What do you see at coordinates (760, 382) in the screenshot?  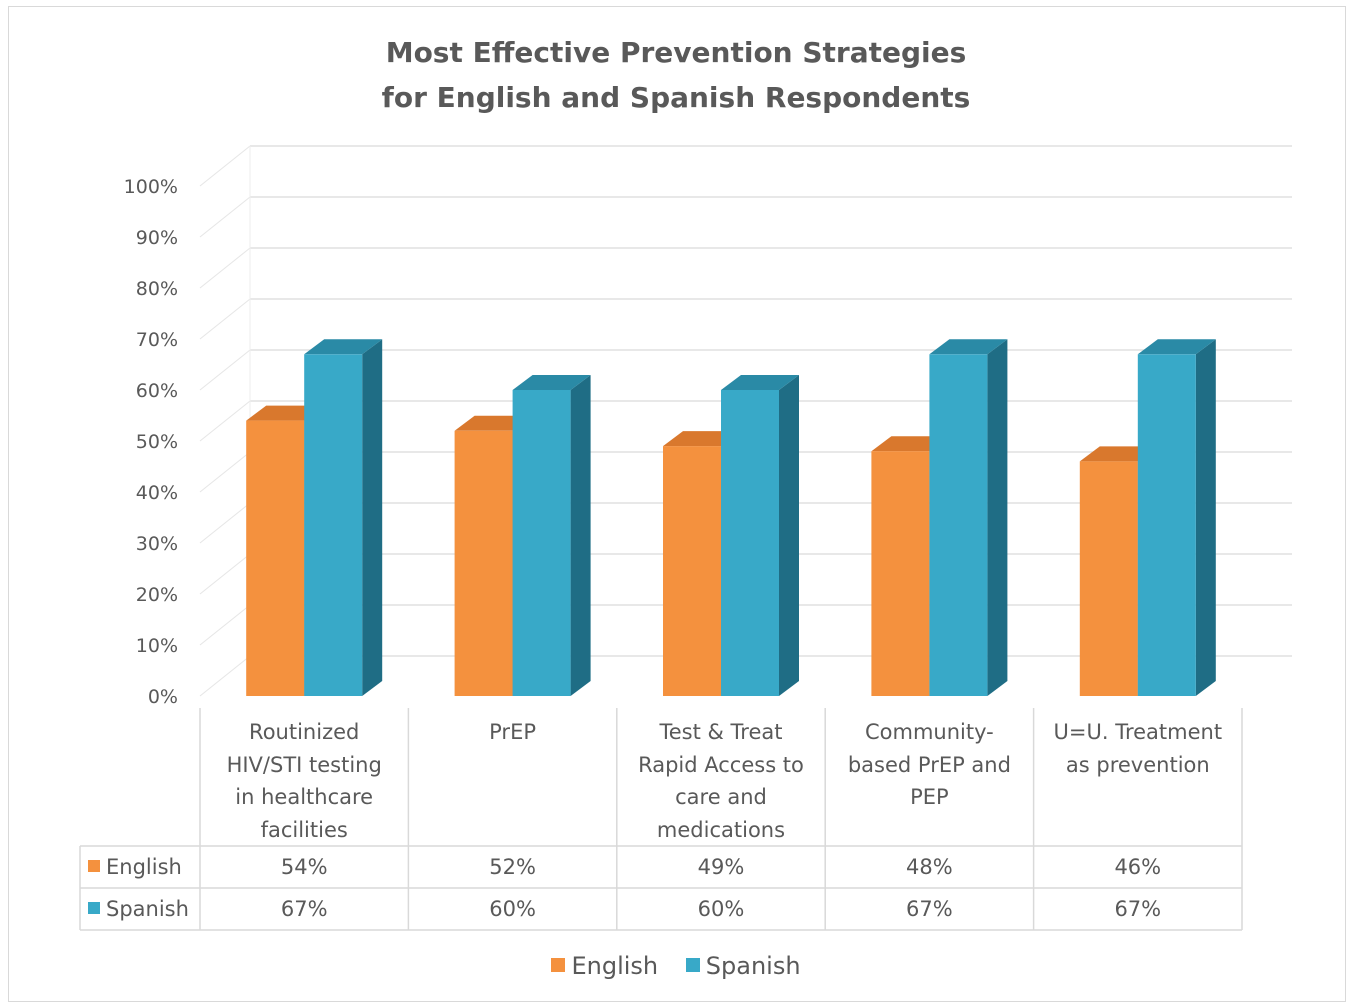 I see `bar-spanish-3-top` at bounding box center [760, 382].